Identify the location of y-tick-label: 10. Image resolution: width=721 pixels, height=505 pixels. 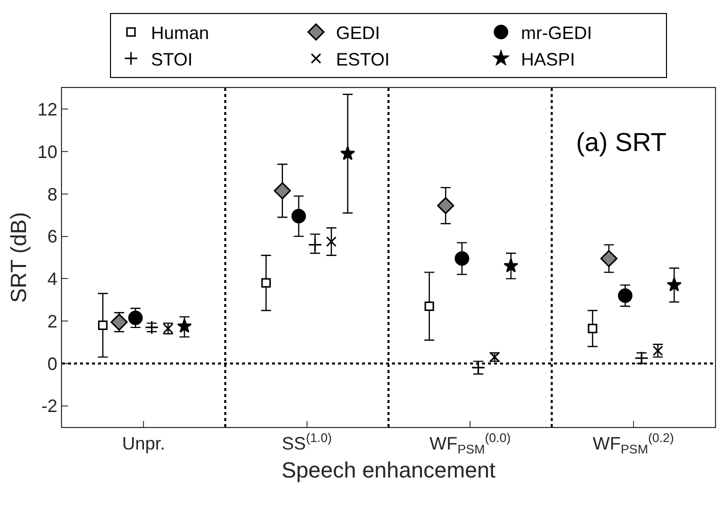
(47, 152).